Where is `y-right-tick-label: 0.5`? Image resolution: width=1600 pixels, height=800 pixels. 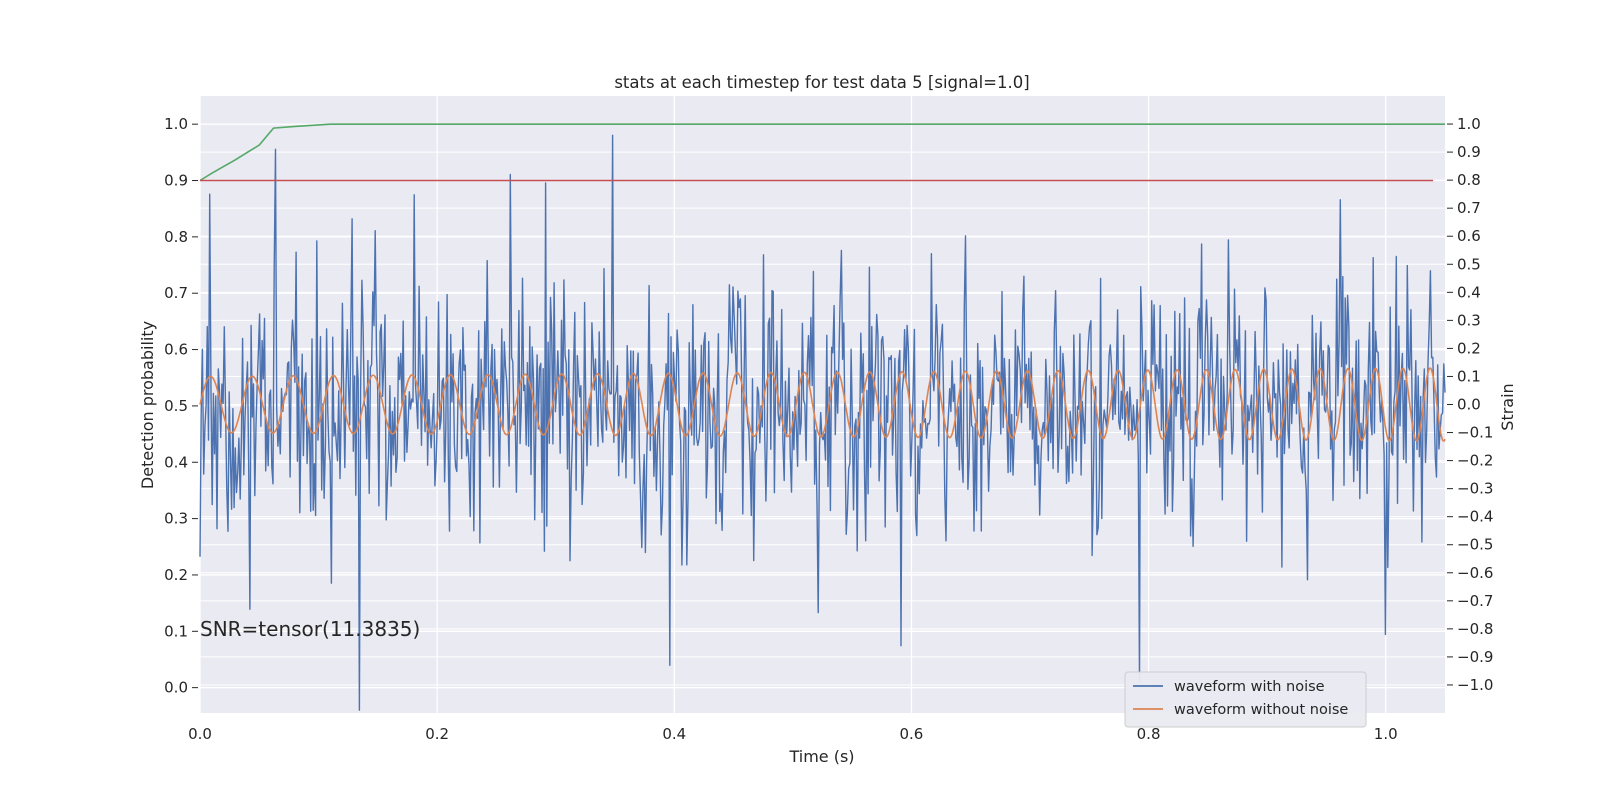 y-right-tick-label: 0.5 is located at coordinates (1469, 264).